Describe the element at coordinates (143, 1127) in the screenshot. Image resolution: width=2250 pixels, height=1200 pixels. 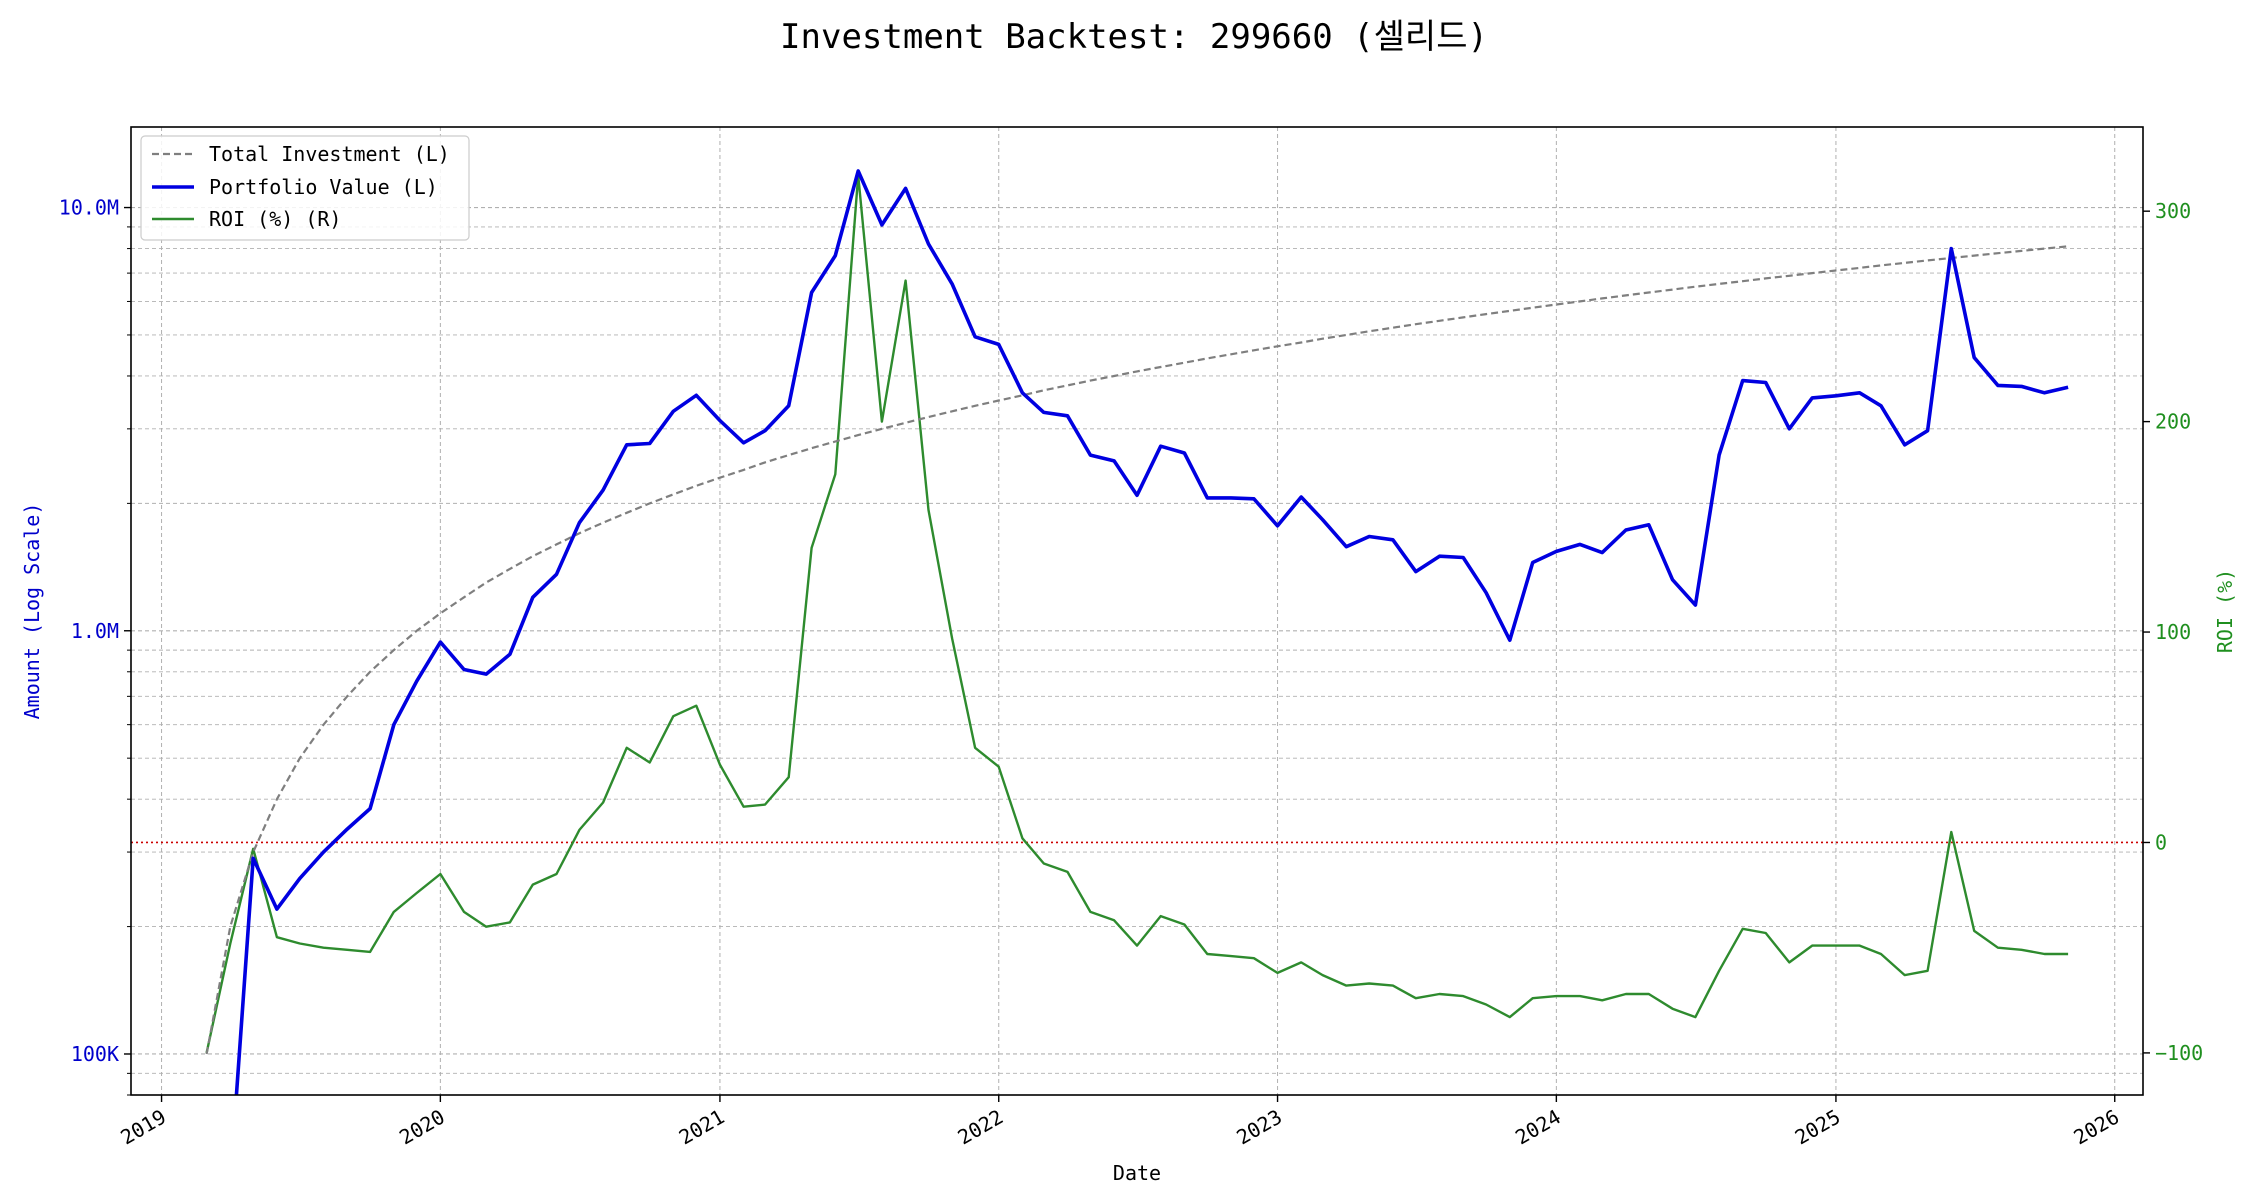
I see `x-tick-label: 2019` at that location.